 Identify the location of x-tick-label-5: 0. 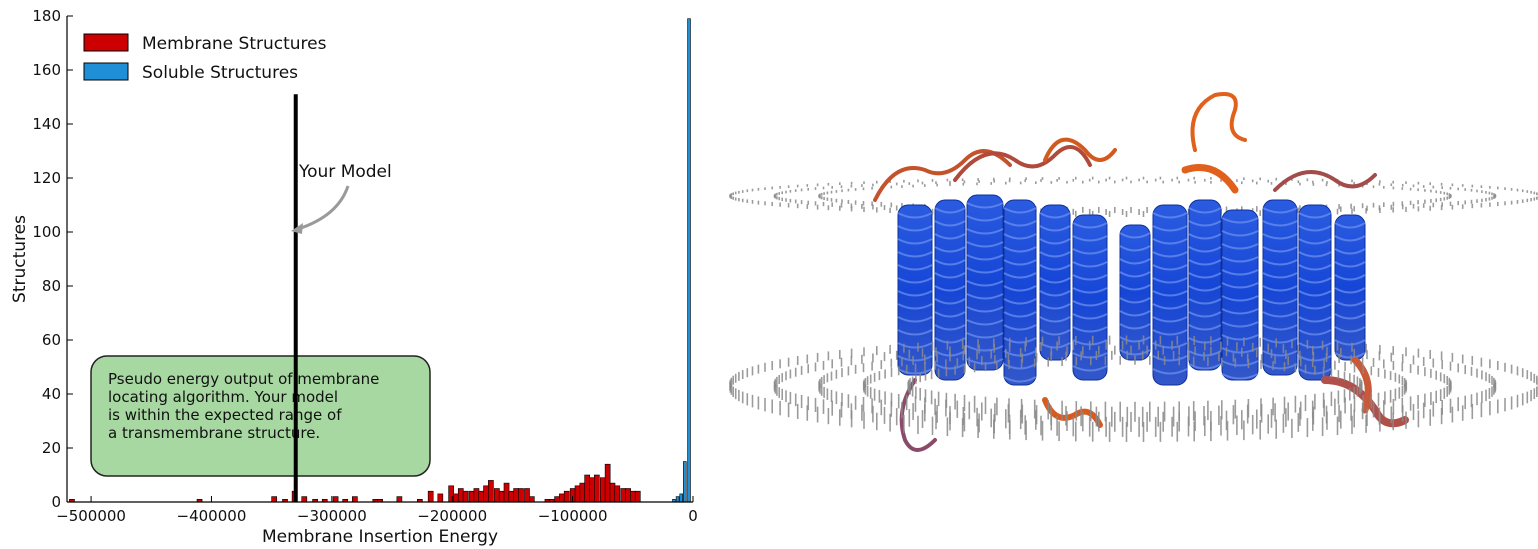
(693, 516).